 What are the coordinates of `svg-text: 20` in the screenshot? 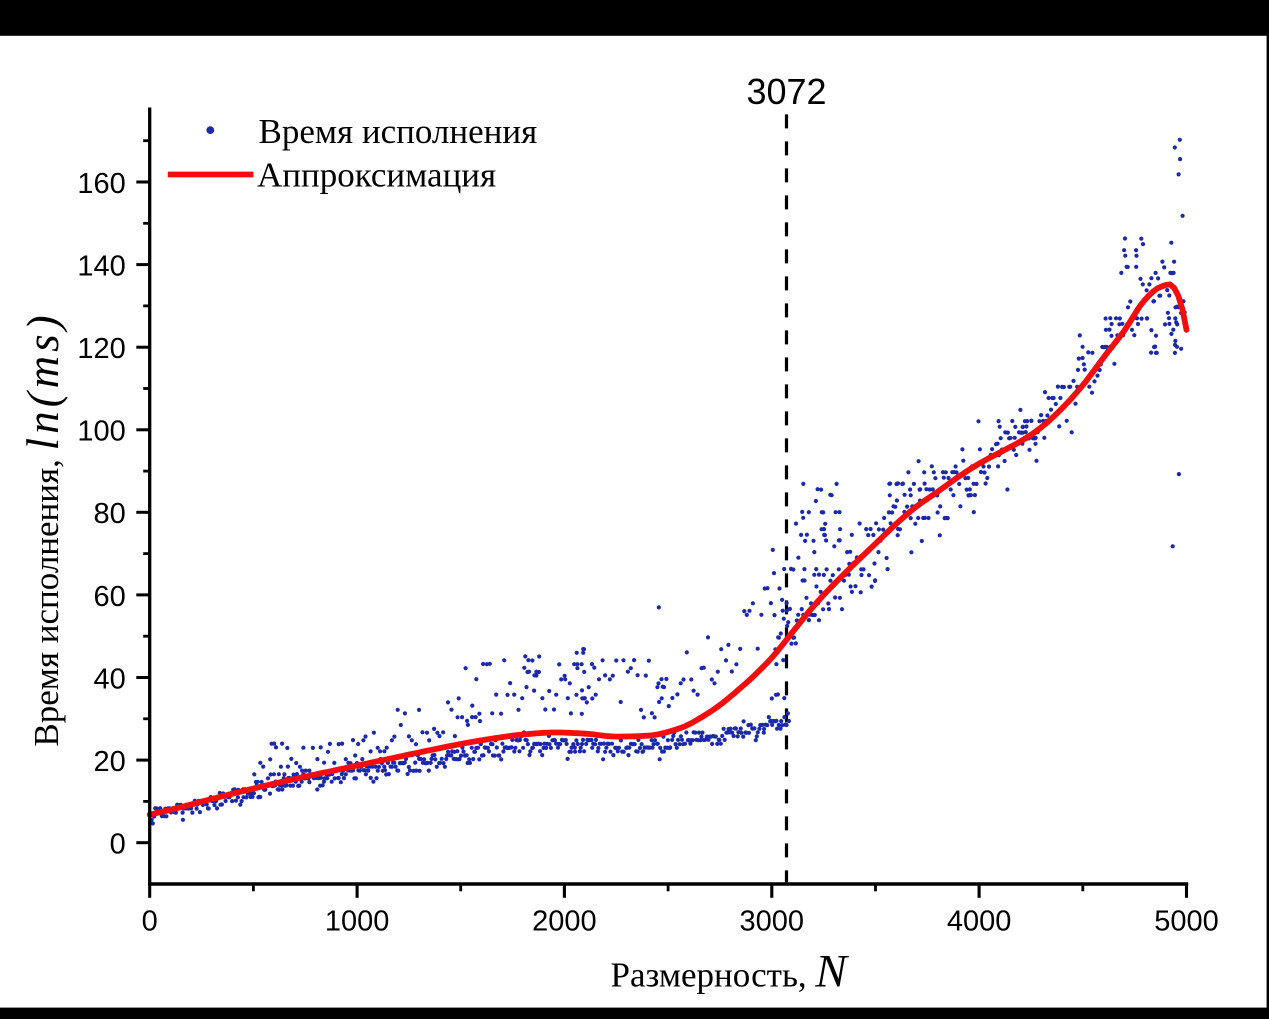 It's located at (110, 762).